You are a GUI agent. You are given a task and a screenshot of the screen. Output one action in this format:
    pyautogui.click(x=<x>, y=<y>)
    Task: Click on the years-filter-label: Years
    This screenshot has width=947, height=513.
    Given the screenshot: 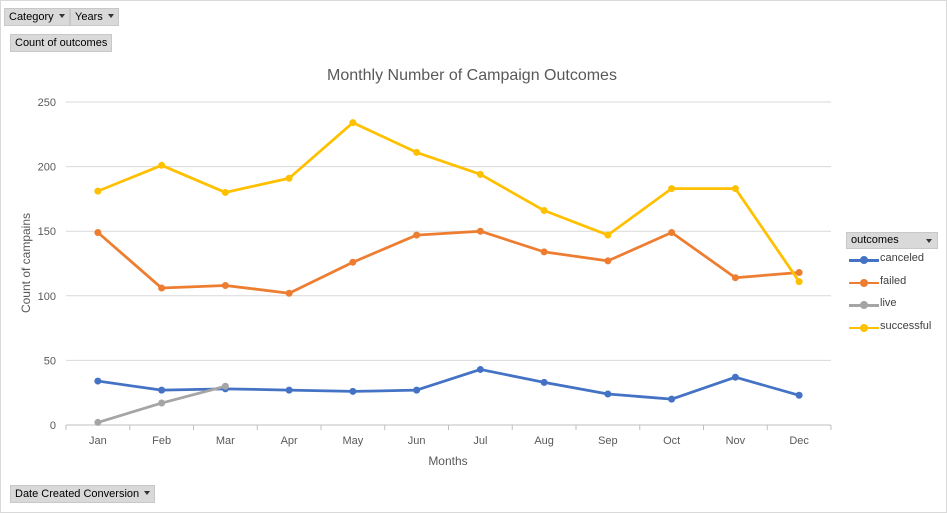 What is the action you would take?
    pyautogui.click(x=89, y=17)
    